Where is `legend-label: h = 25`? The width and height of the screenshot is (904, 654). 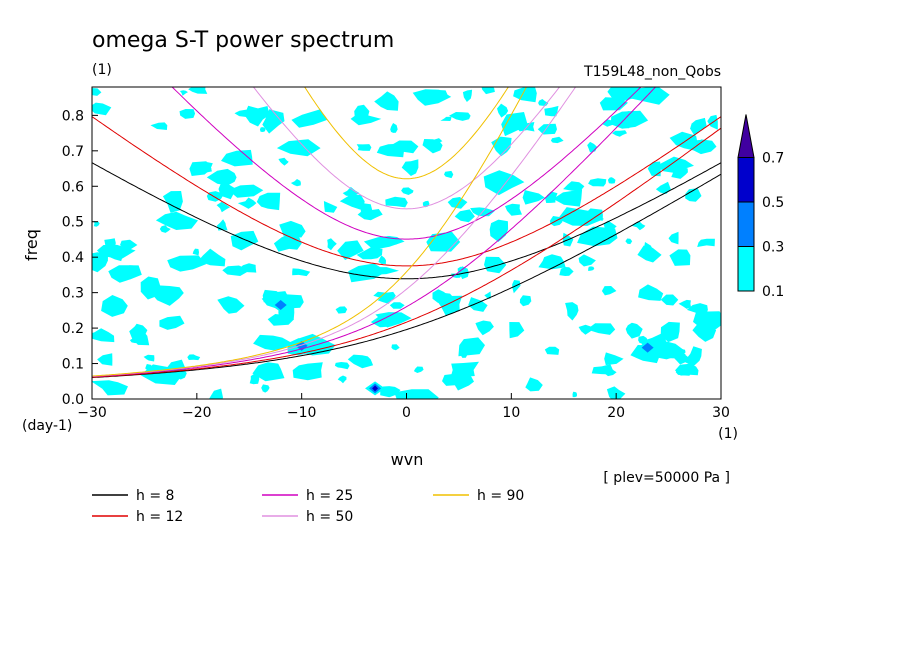
legend-label: h = 25 is located at coordinates (329, 496).